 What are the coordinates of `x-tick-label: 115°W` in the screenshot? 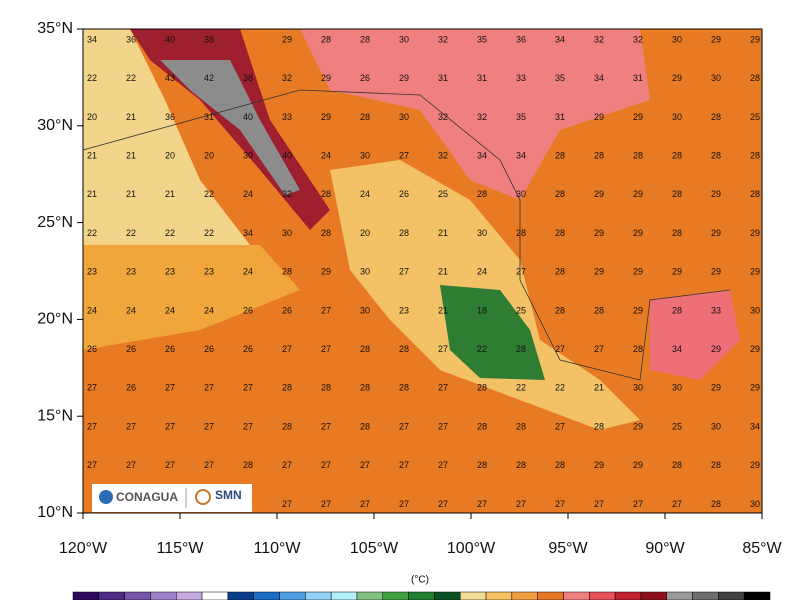 It's located at (180, 548).